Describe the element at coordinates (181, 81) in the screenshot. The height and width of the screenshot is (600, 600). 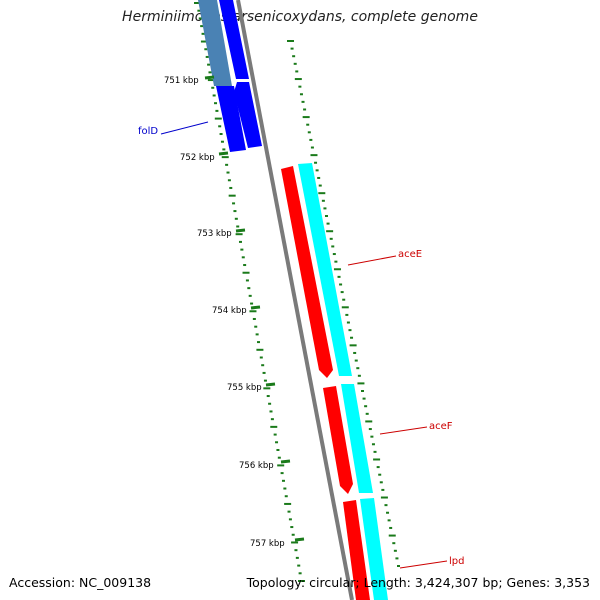
I see `scale-label: 751 kbp` at that location.